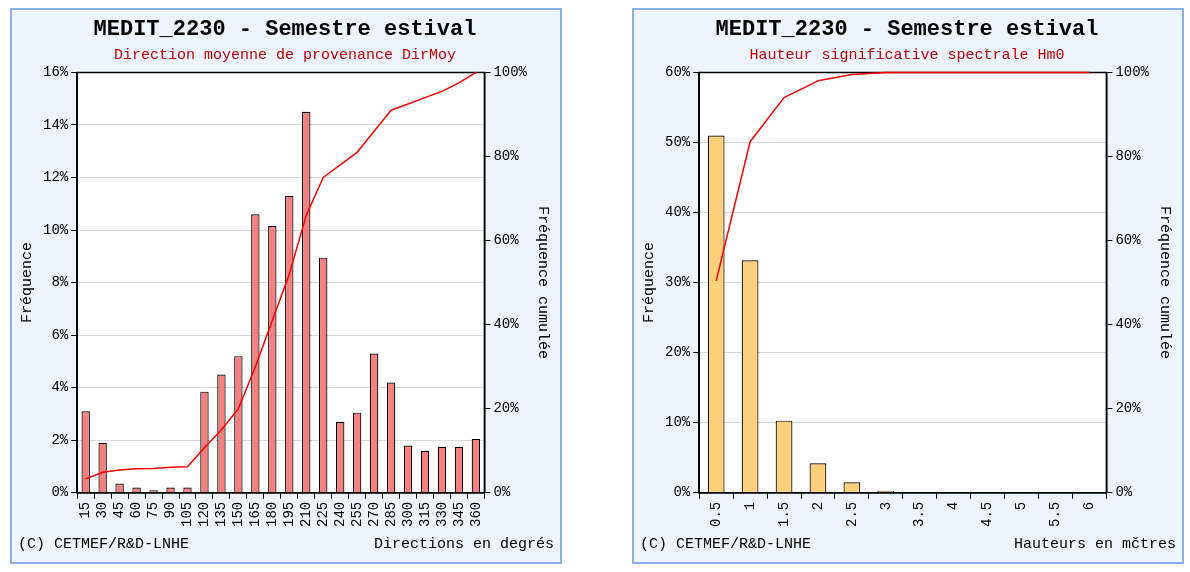 The width and height of the screenshot is (1190, 572). What do you see at coordinates (677, 72) in the screenshot?
I see `y-tick-label: 60%` at bounding box center [677, 72].